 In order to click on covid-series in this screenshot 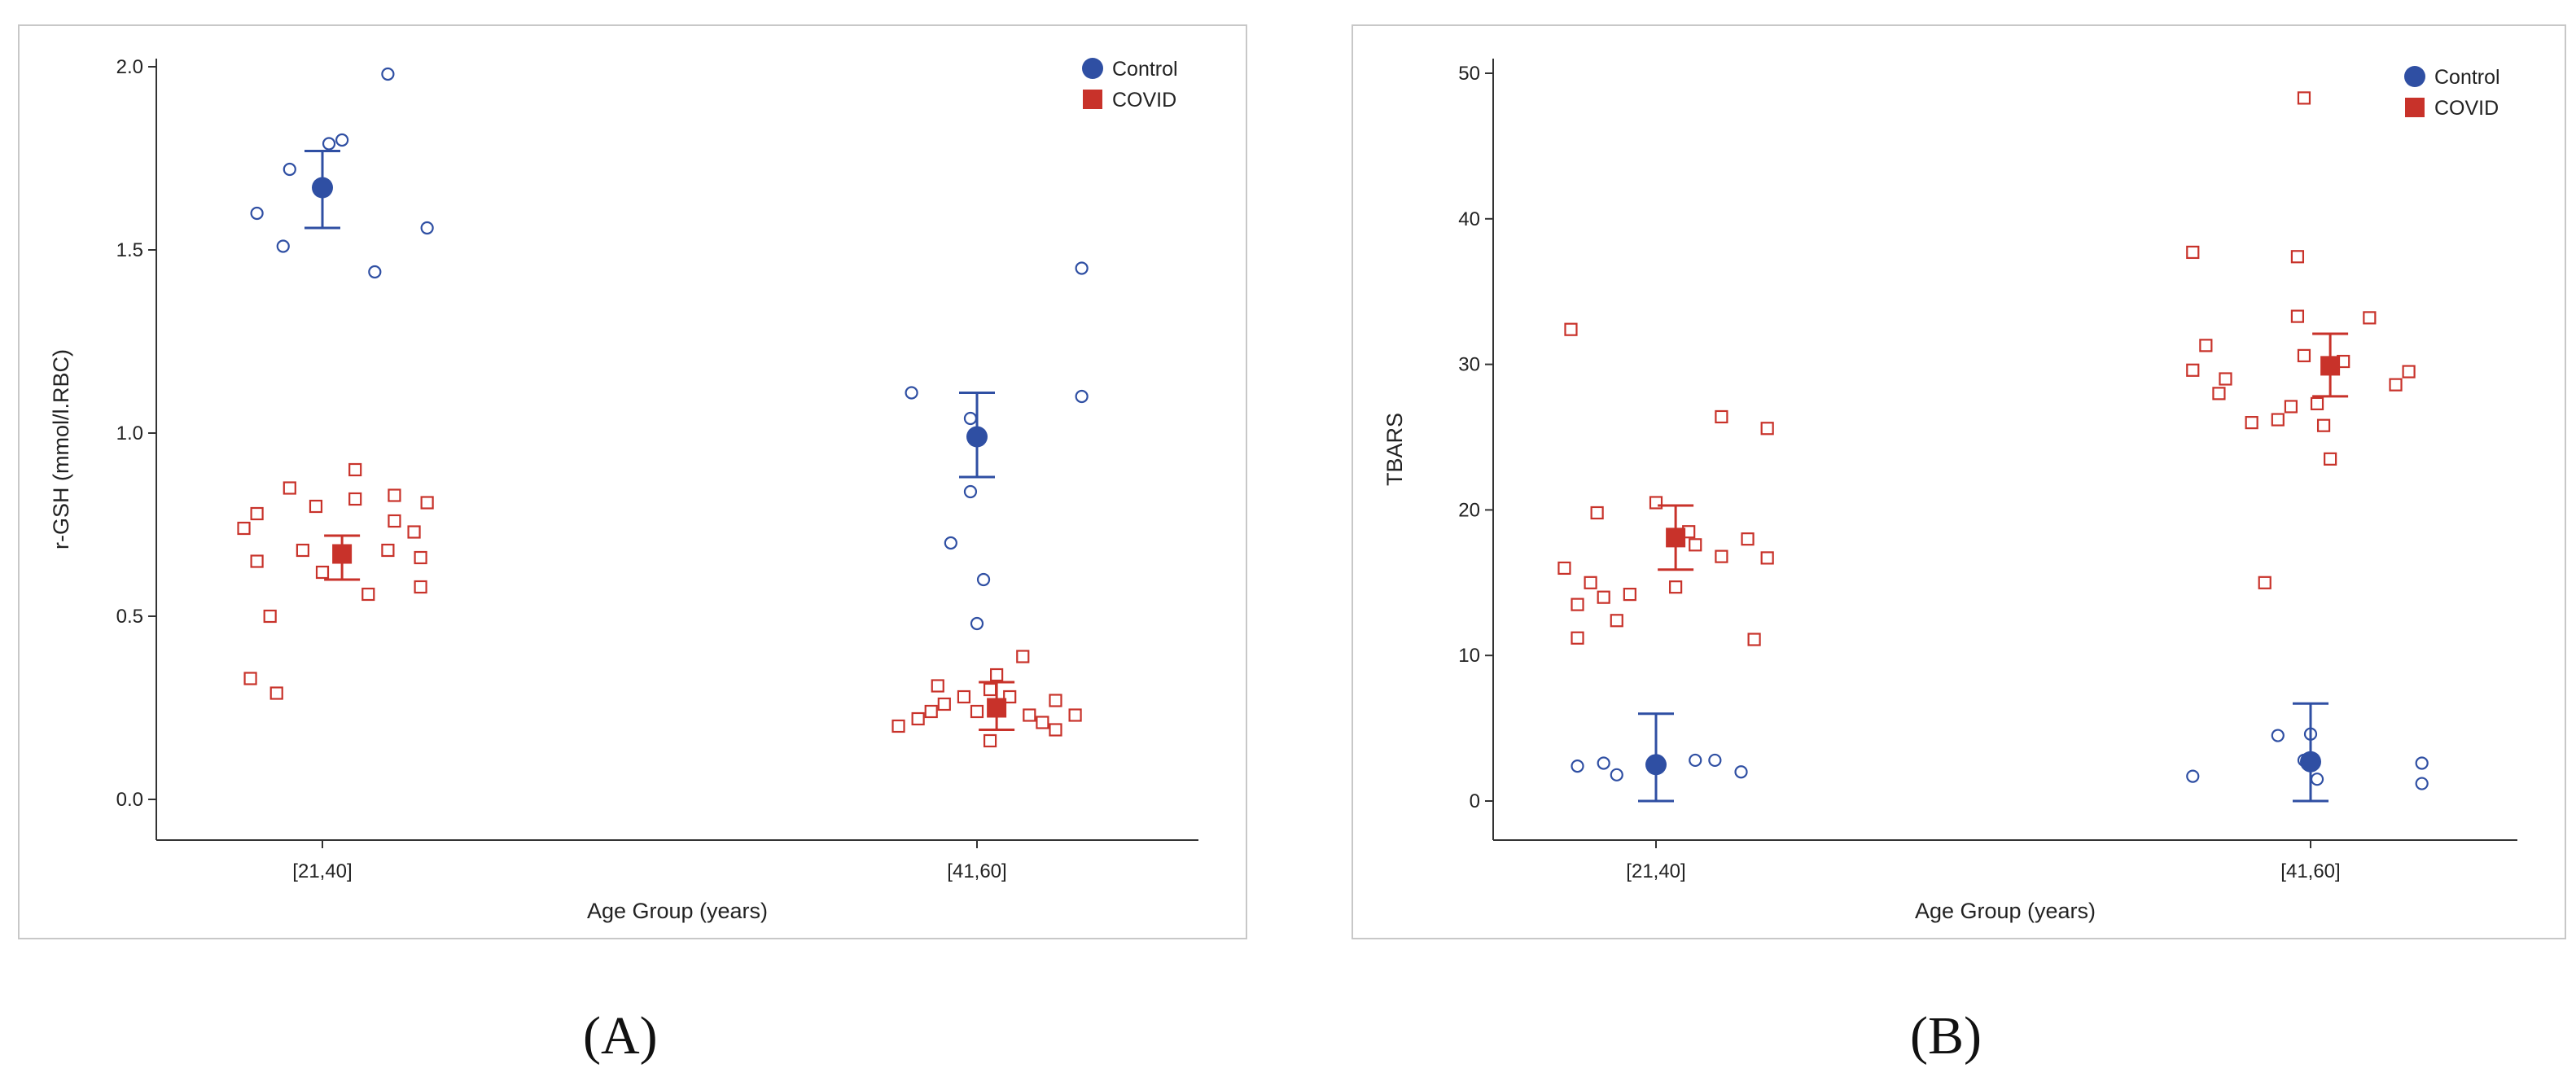, I will do `click(659, 605)`.